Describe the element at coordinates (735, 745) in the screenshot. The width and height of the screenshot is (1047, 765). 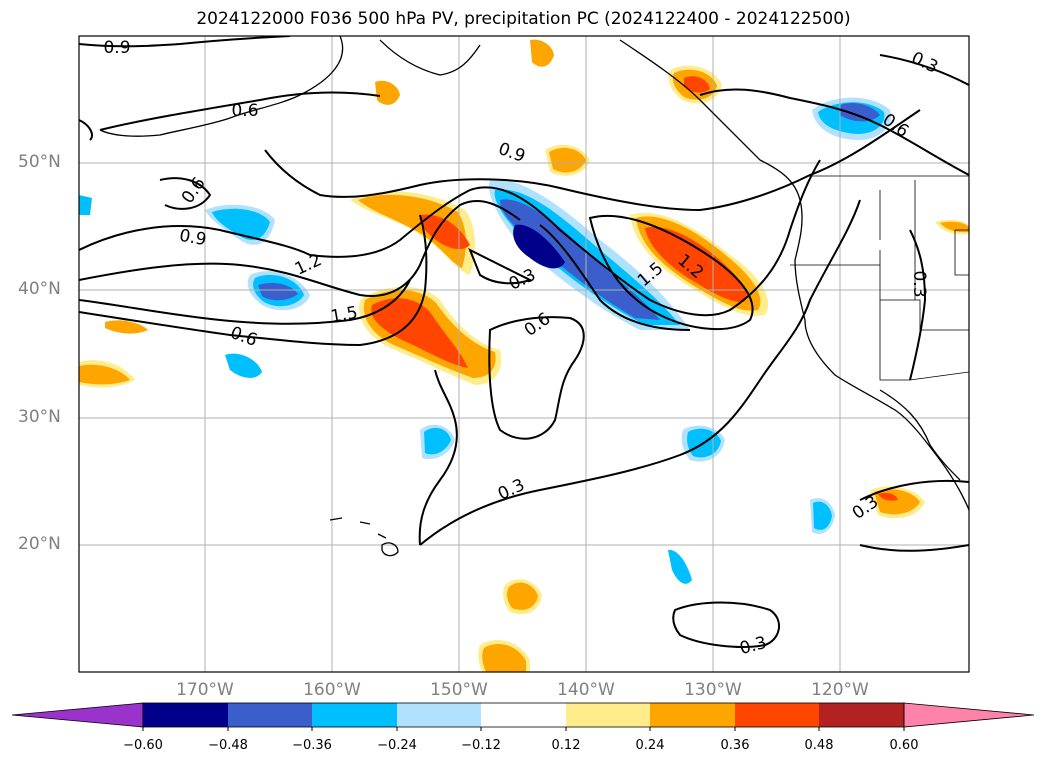
I see `colorbar-tick-label: 0.36` at that location.